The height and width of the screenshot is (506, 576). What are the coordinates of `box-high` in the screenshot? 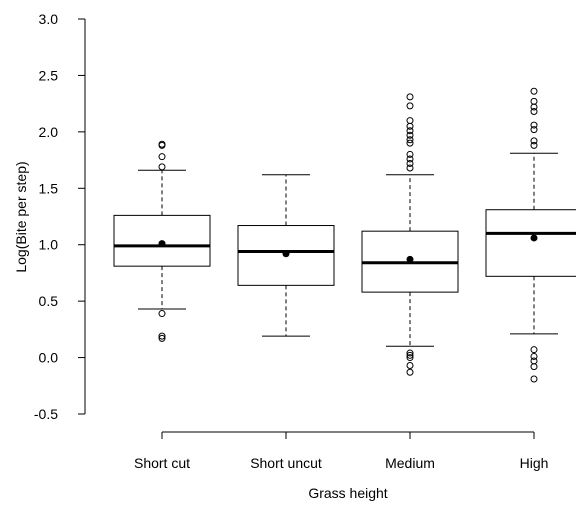 It's located at (530, 235).